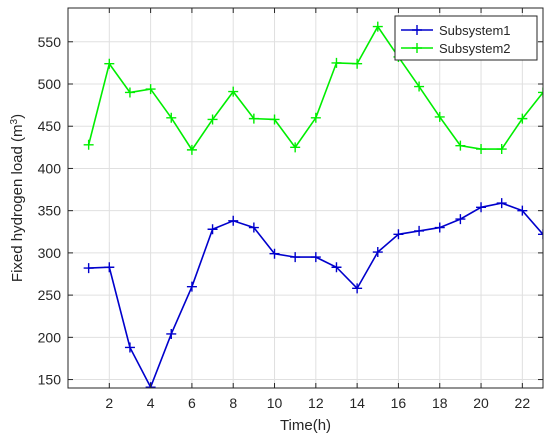 This screenshot has height=437, width=550. I want to click on legend: Subsystem1 Subsystem2, so click(466, 38).